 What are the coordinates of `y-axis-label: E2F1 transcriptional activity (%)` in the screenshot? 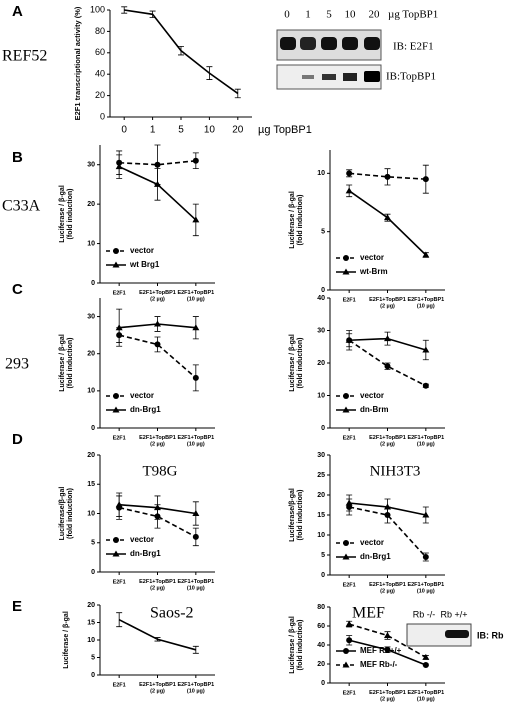 It's located at (77, 63).